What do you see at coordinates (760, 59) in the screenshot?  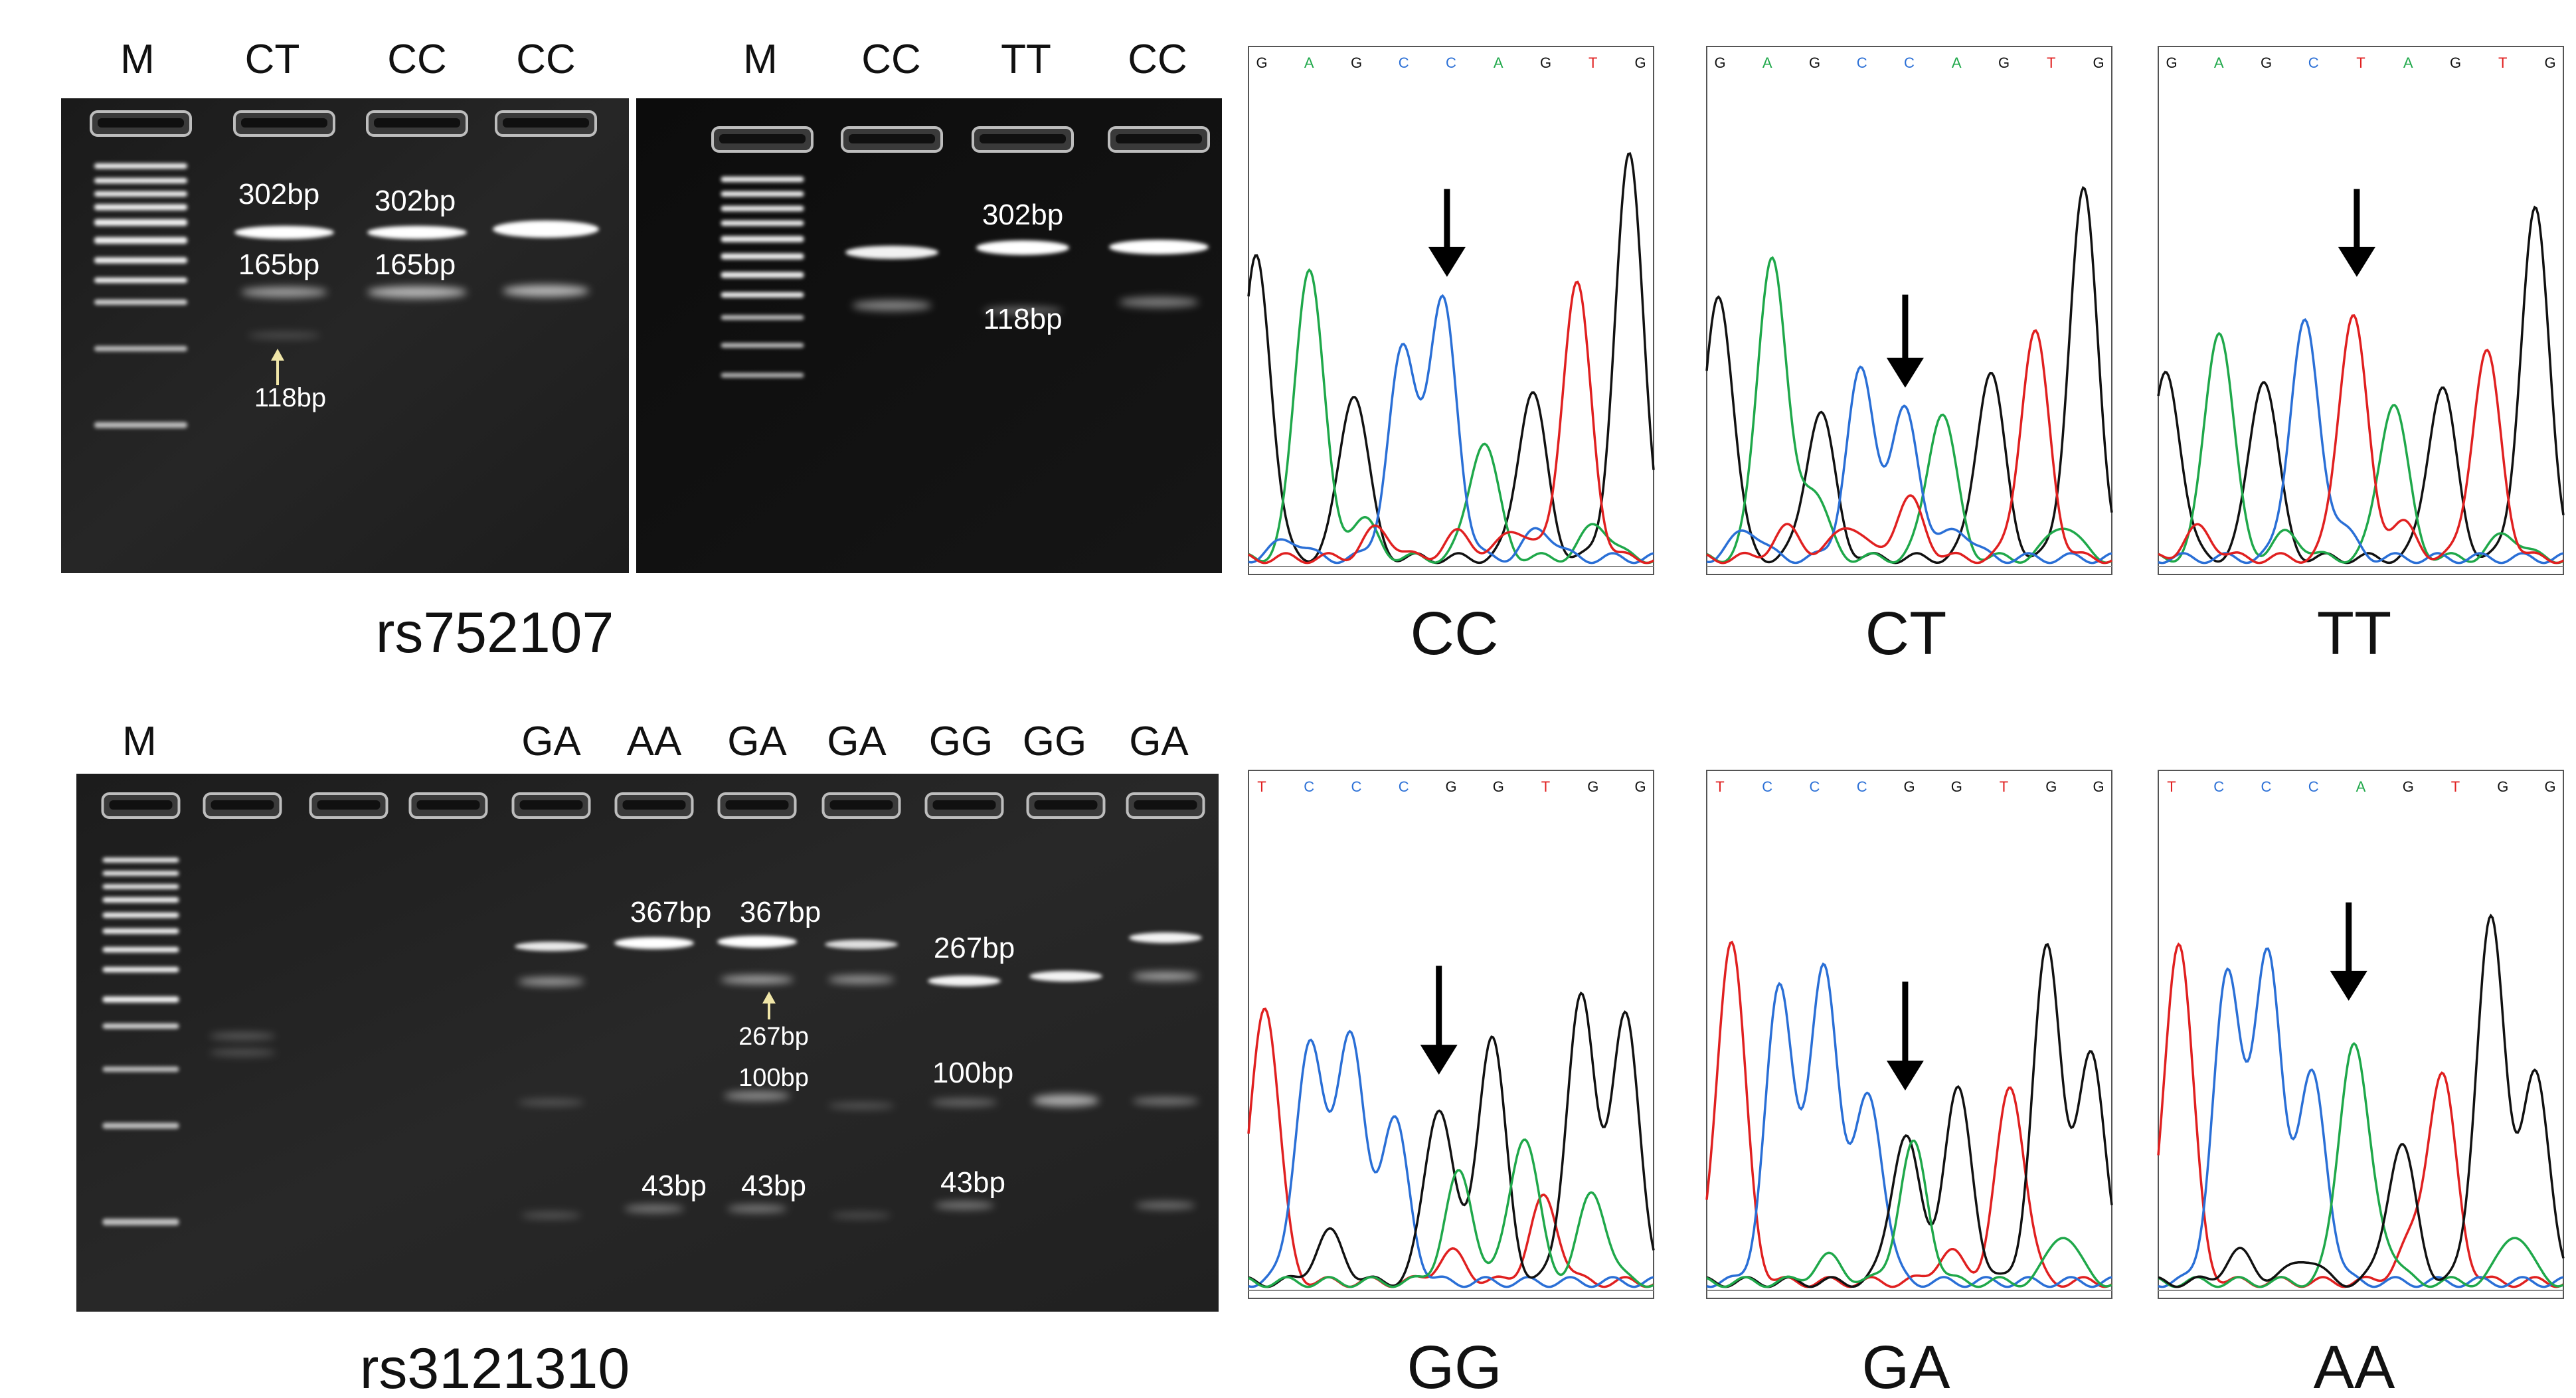 I see `lane-label: M` at bounding box center [760, 59].